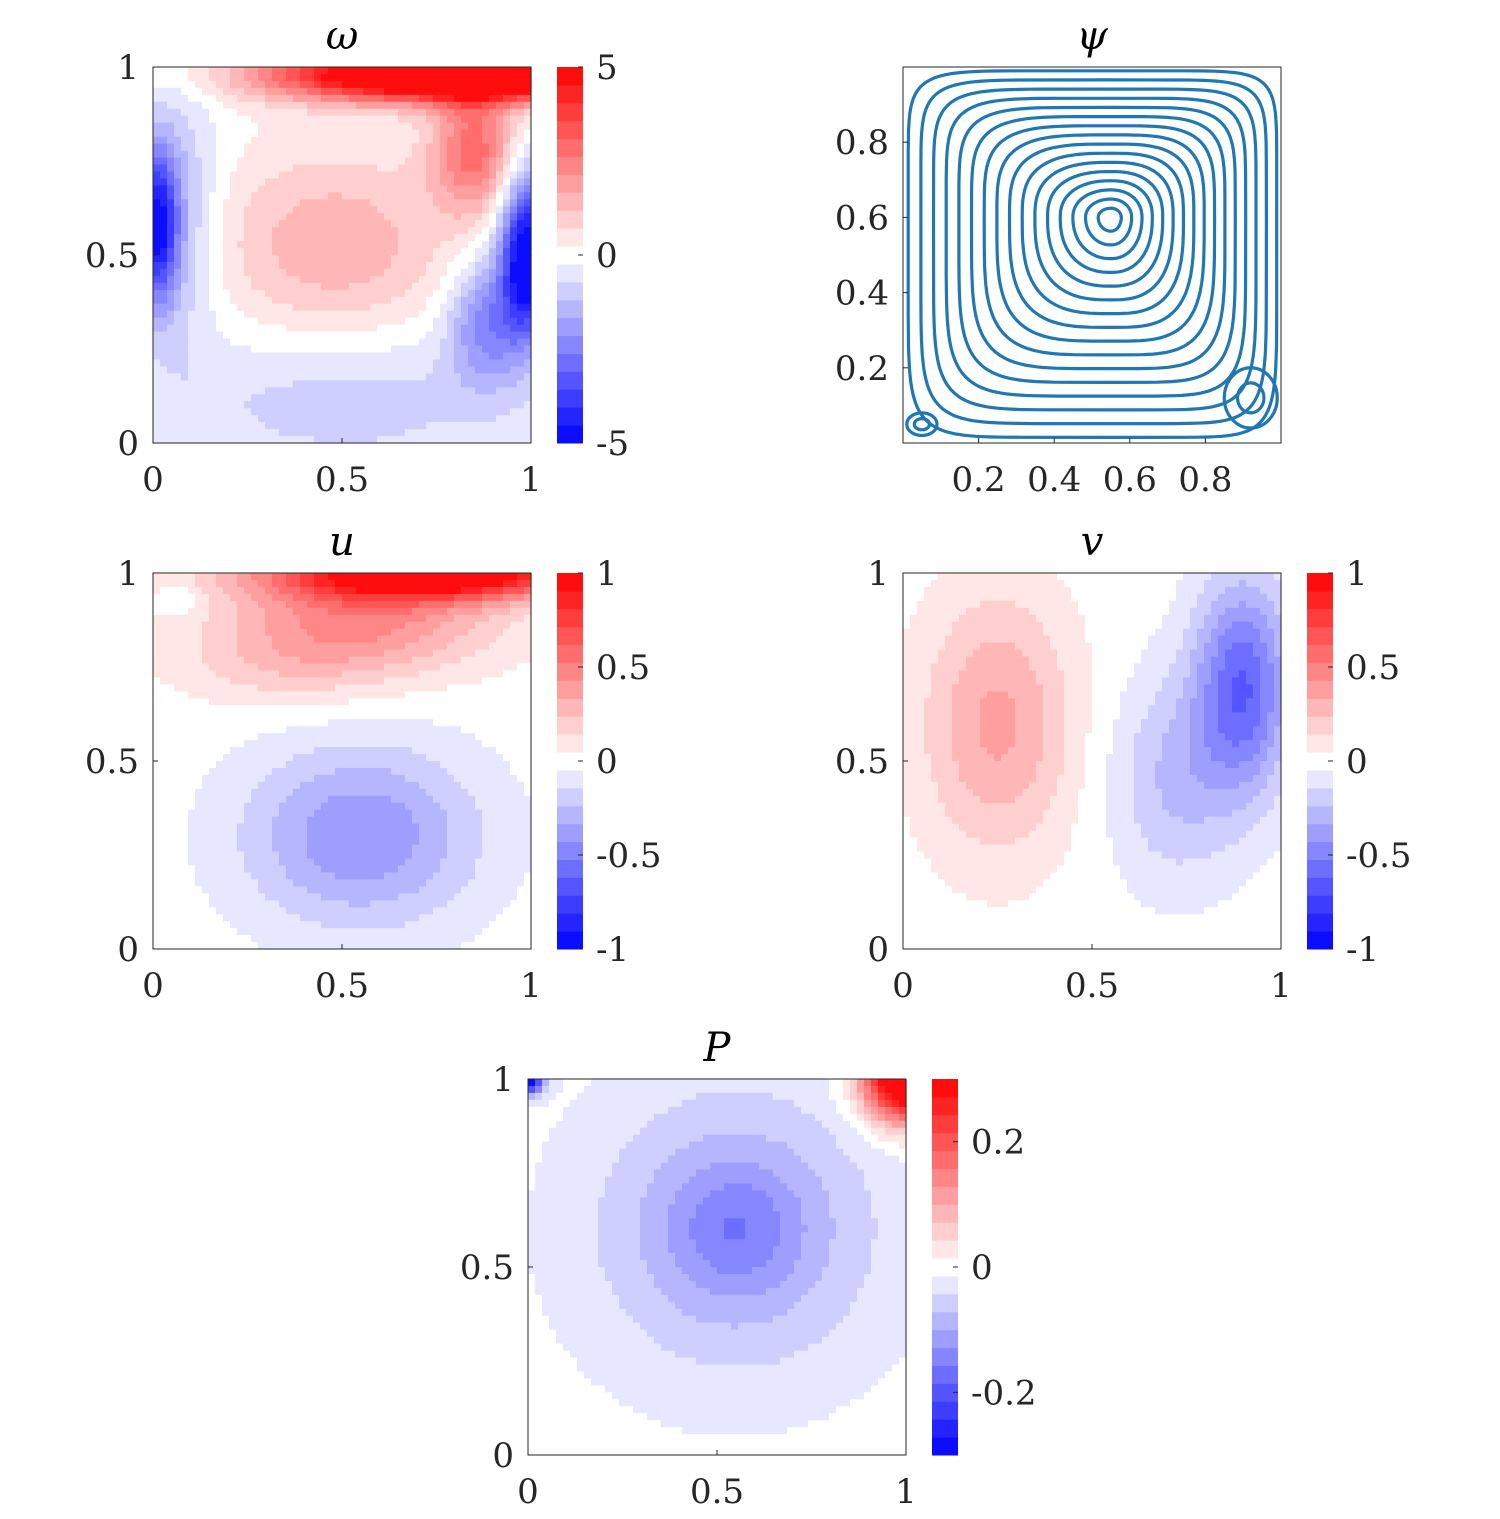 The image size is (1500, 1519). Describe the element at coordinates (878, 574) in the screenshot. I see `panel-4-ytick-label: 1` at that location.